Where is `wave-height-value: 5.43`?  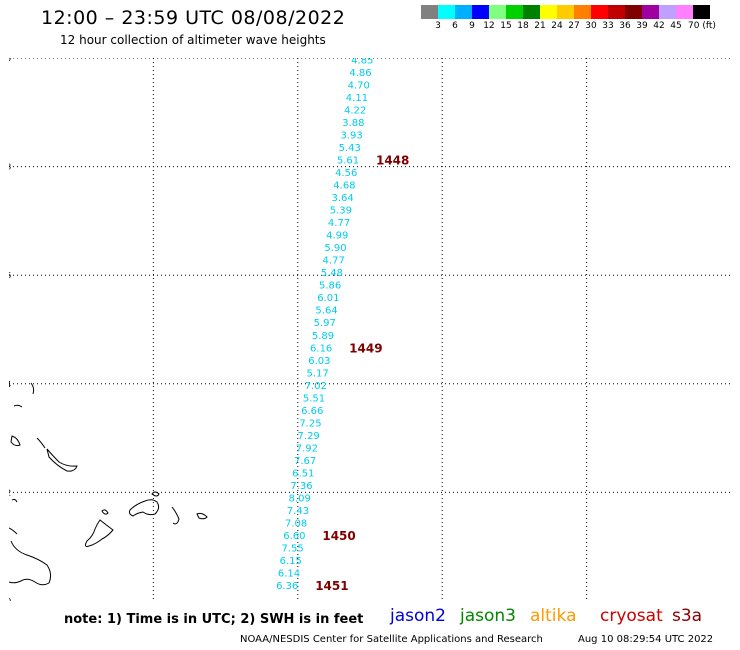
wave-height-value: 5.43 is located at coordinates (350, 148).